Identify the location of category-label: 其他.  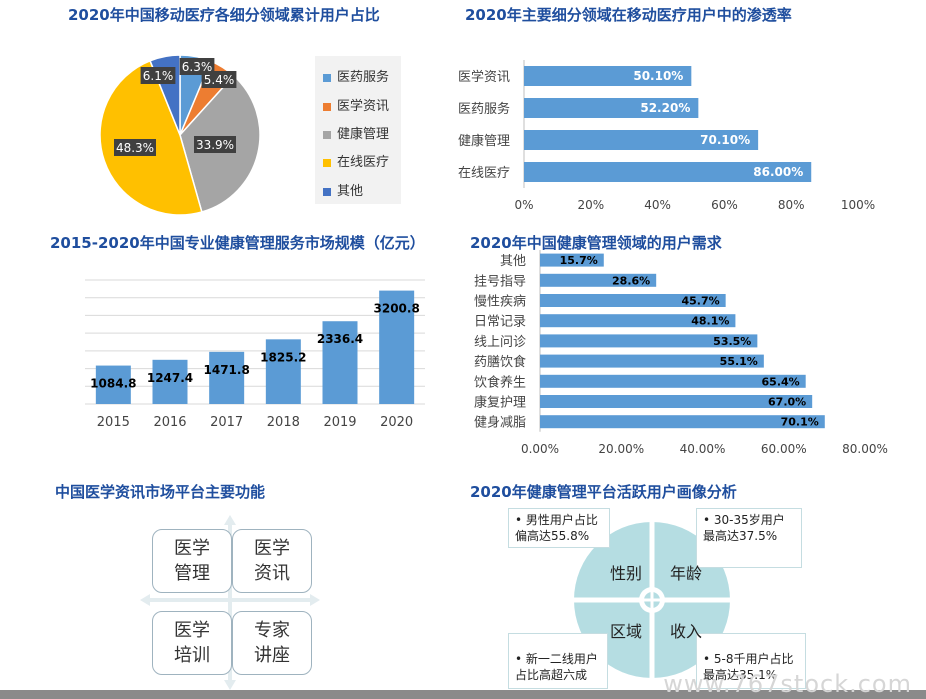
(513, 261).